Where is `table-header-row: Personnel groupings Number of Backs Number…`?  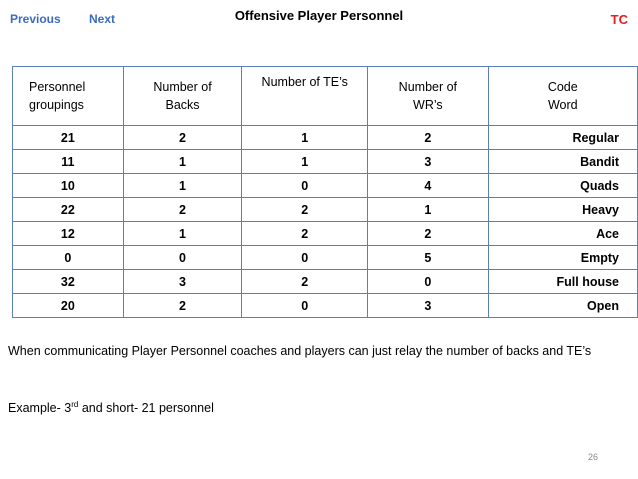 table-header-row: Personnel groupings Number of Backs Number… is located at coordinates (325, 96).